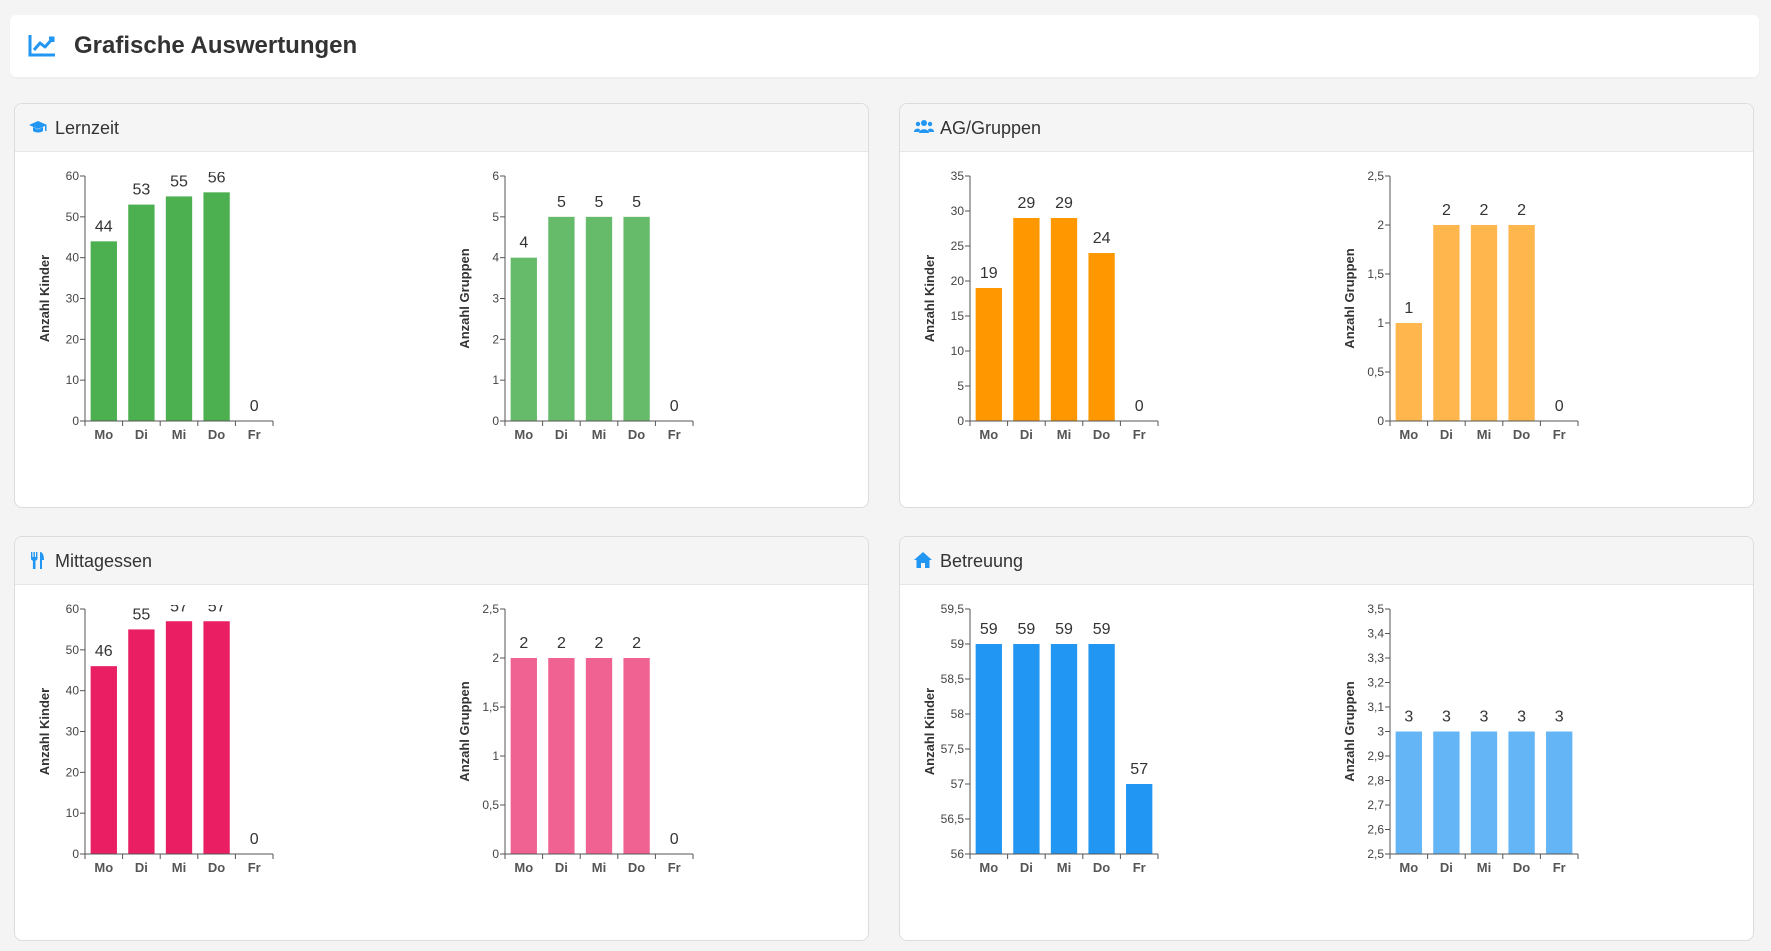  I want to click on y-tick-label: 50, so click(73, 650).